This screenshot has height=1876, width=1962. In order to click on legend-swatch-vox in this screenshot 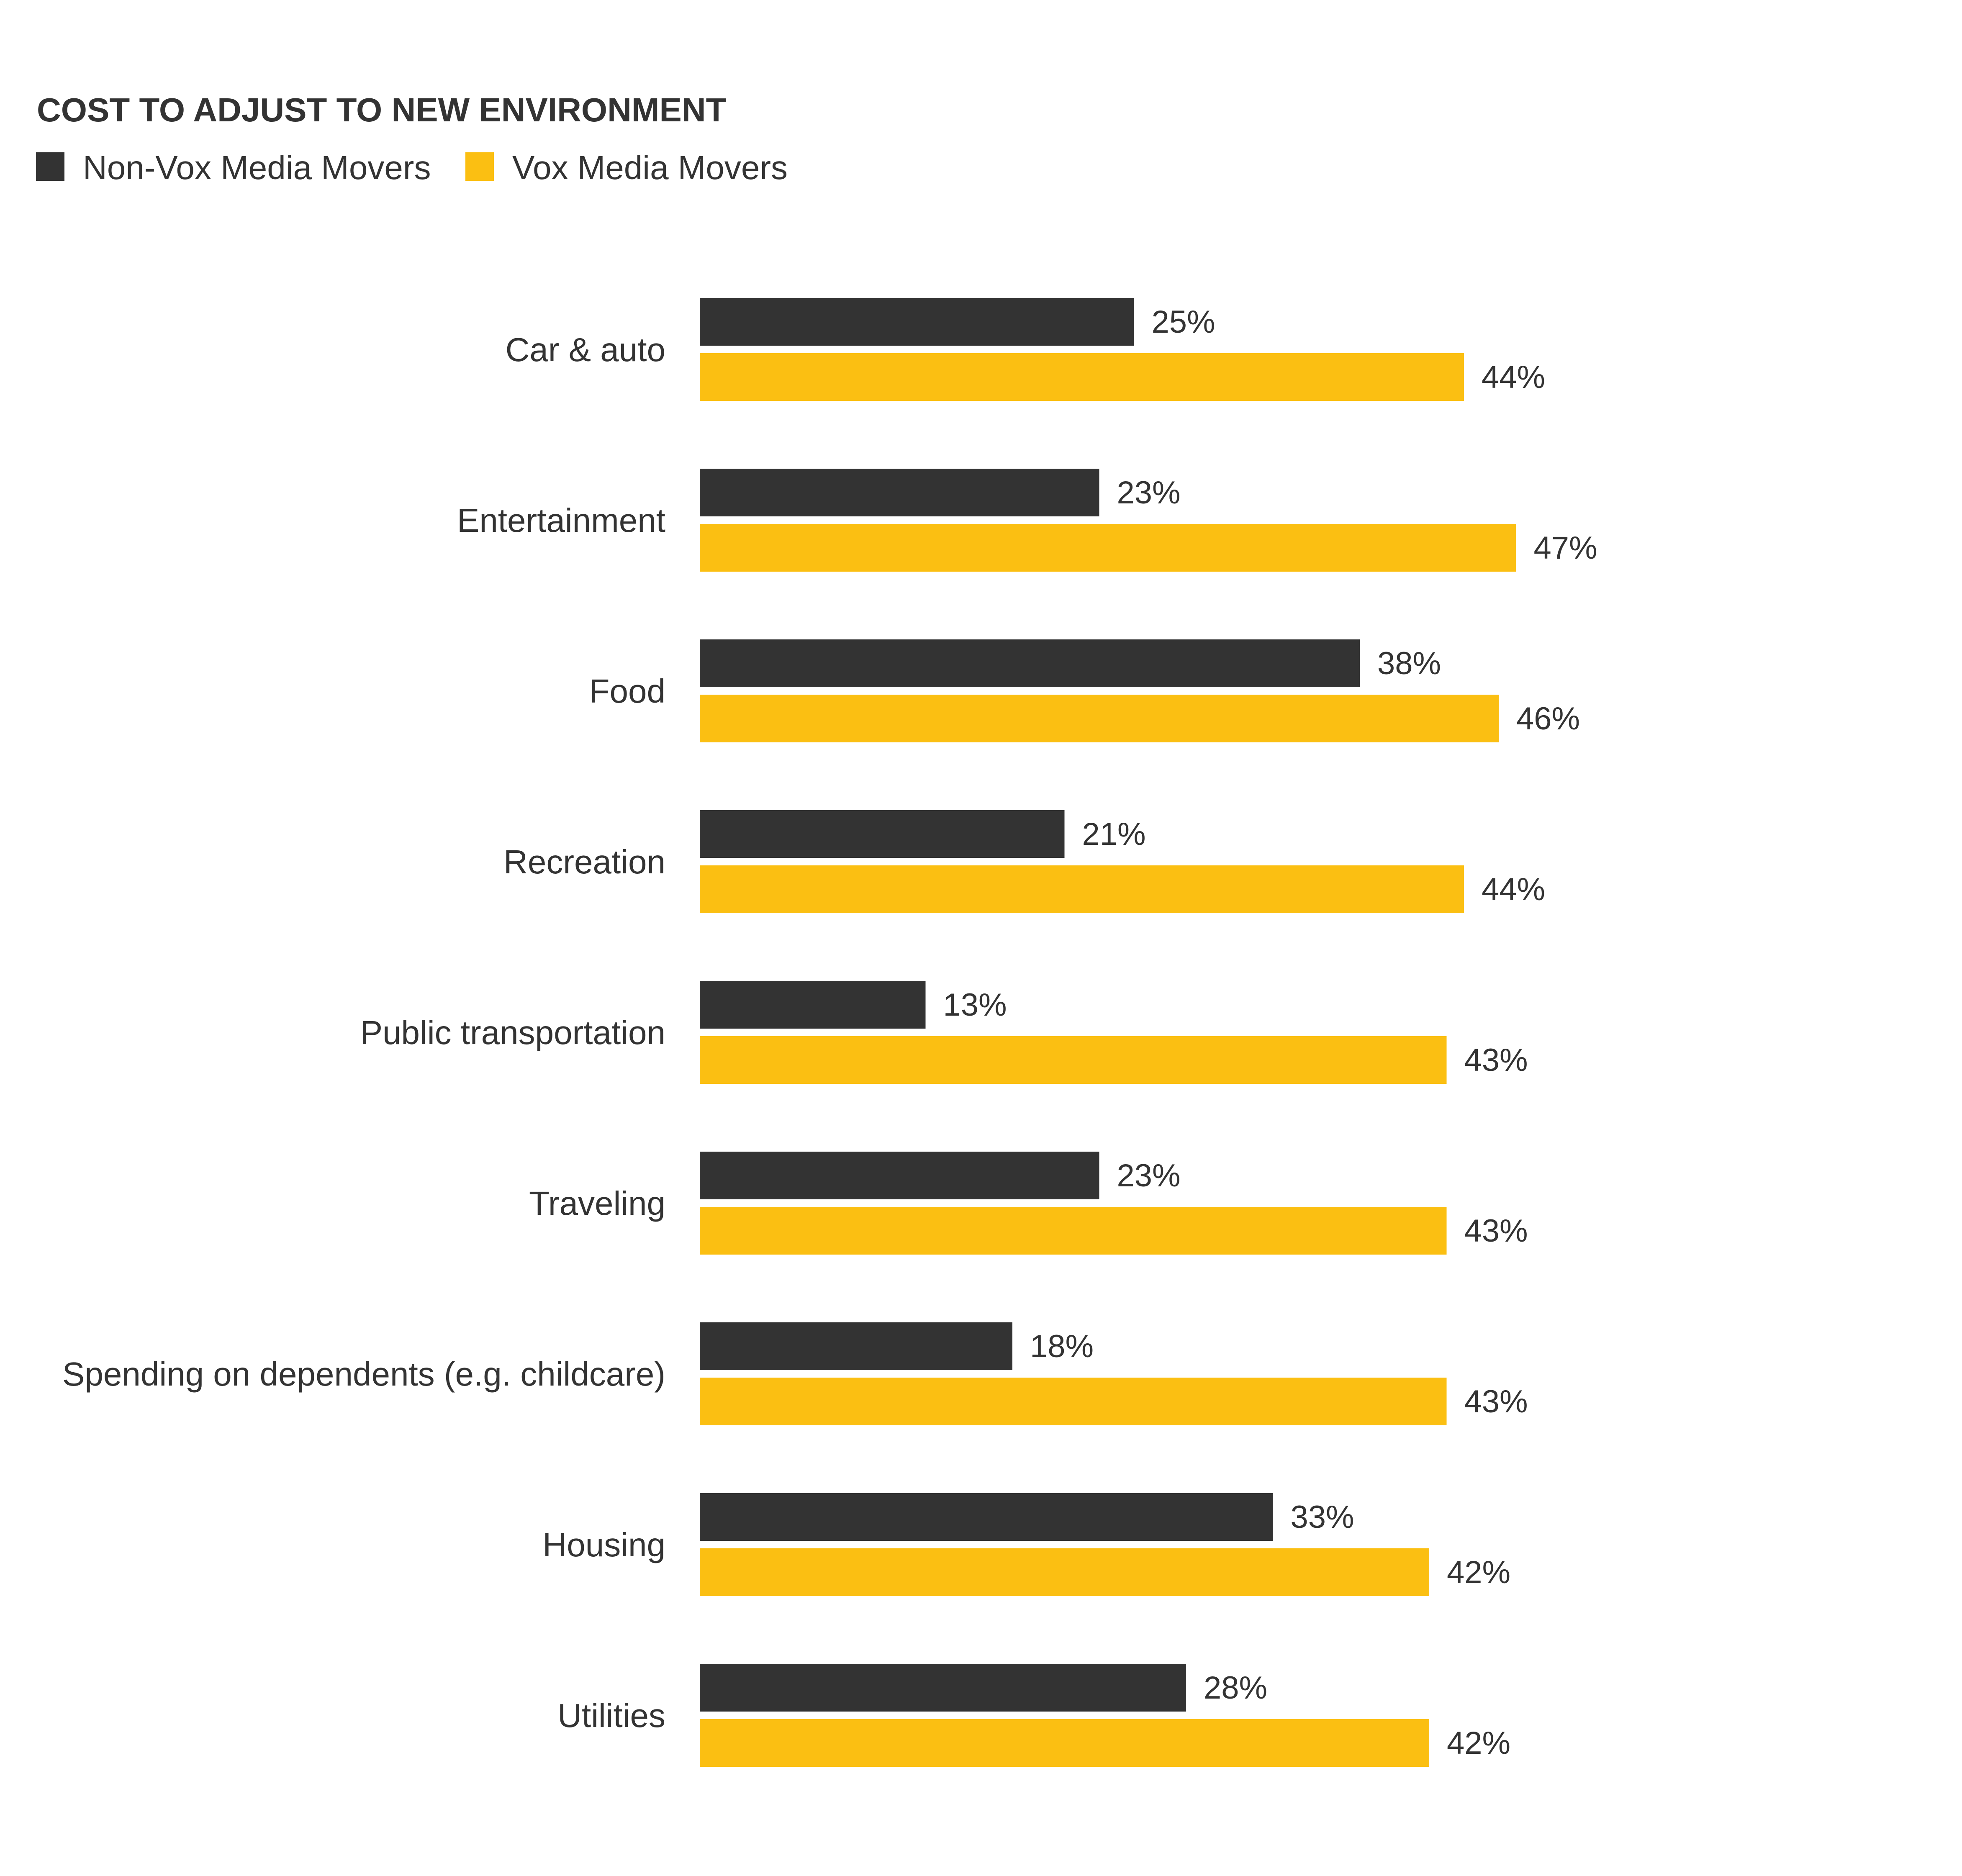, I will do `click(479, 166)`.